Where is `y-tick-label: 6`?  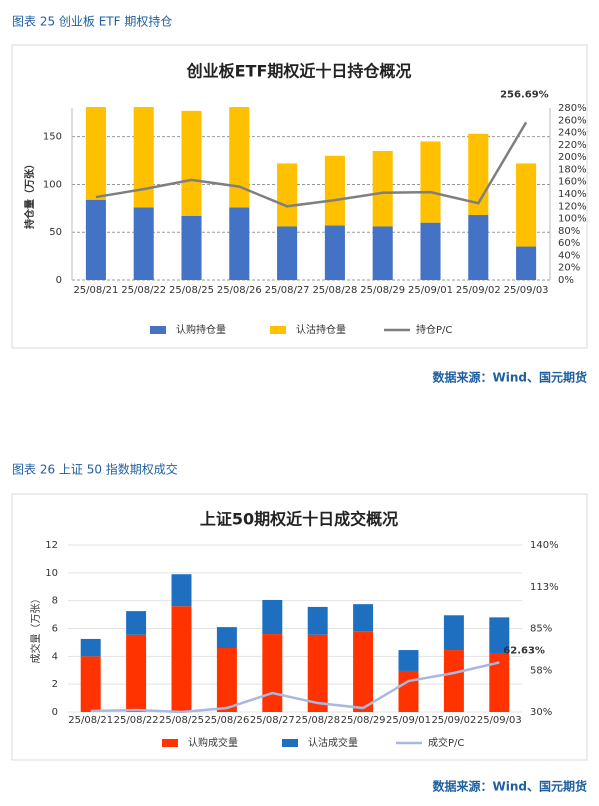
y-tick-label: 6 is located at coordinates (55, 629).